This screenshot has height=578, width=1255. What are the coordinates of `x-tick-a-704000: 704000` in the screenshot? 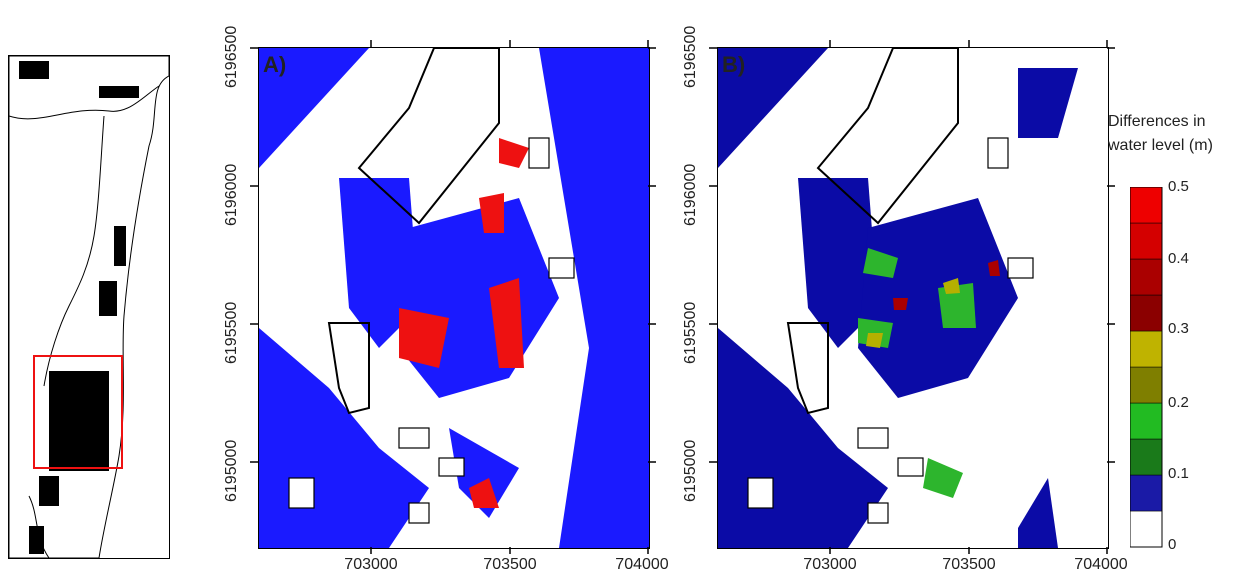 It's located at (642, 564).